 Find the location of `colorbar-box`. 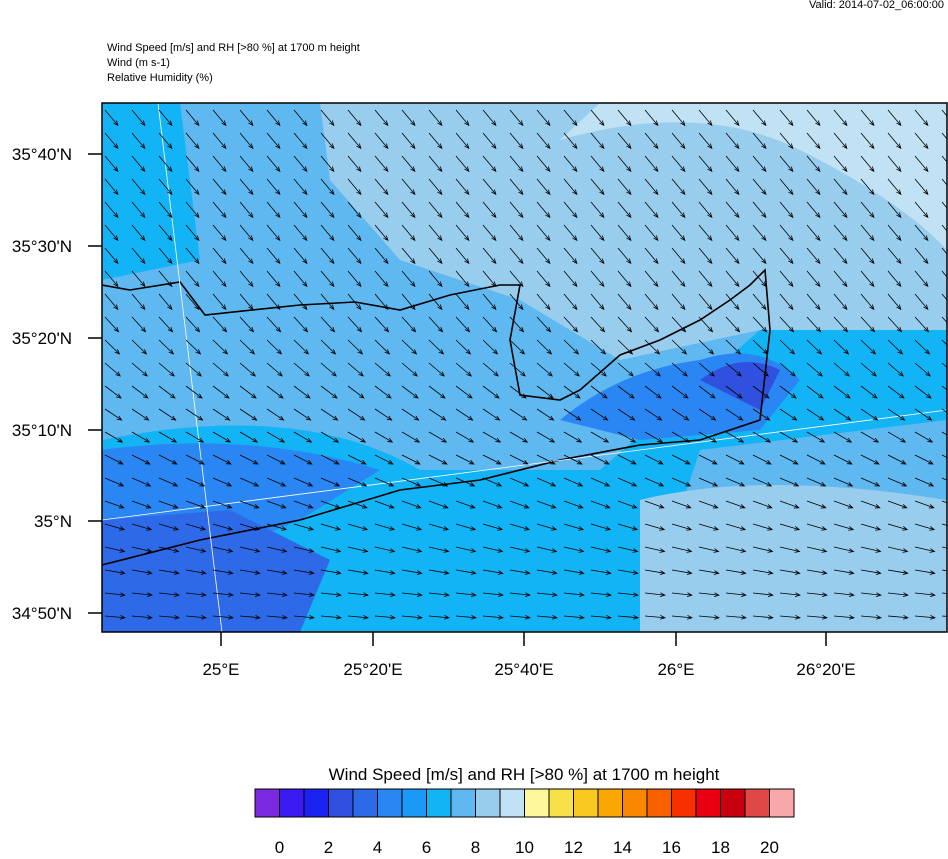

colorbar-box is located at coordinates (586, 803).